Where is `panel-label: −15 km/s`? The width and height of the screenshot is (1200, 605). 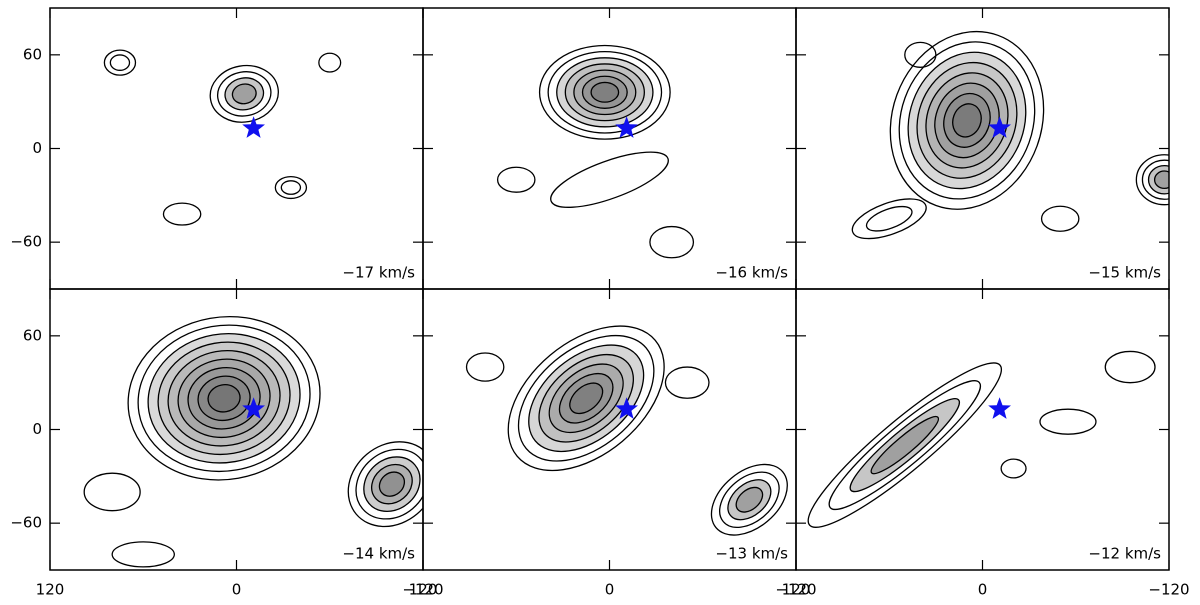 panel-label: −15 km/s is located at coordinates (1124, 273).